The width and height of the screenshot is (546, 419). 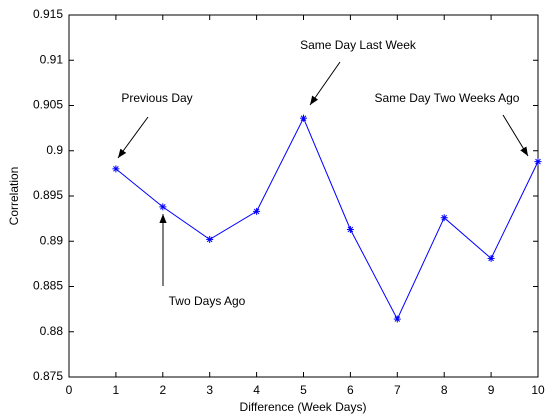 What do you see at coordinates (444, 390) in the screenshot?
I see `x-tick-label: 8` at bounding box center [444, 390].